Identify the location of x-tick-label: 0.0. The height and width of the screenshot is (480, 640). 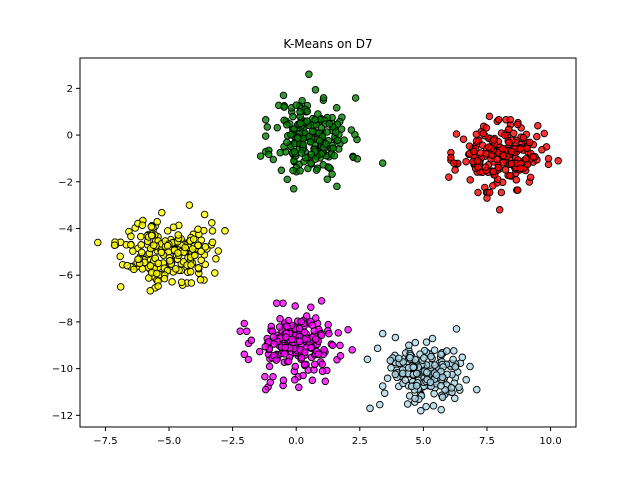
(296, 441).